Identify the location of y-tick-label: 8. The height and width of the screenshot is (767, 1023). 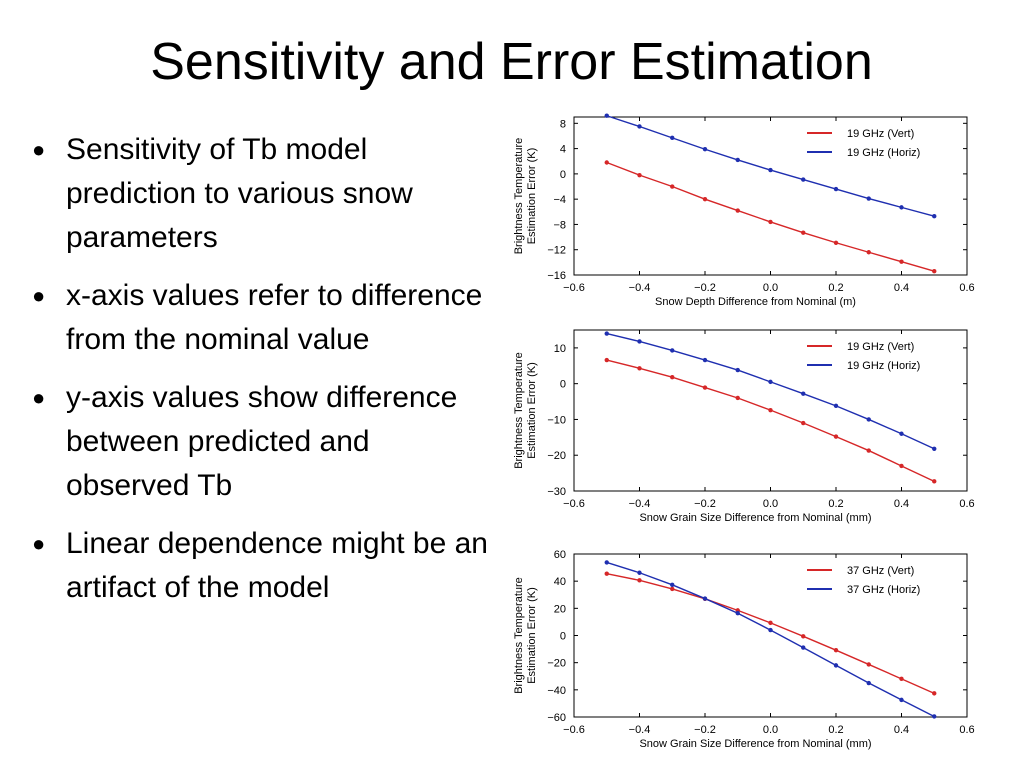
(563, 124).